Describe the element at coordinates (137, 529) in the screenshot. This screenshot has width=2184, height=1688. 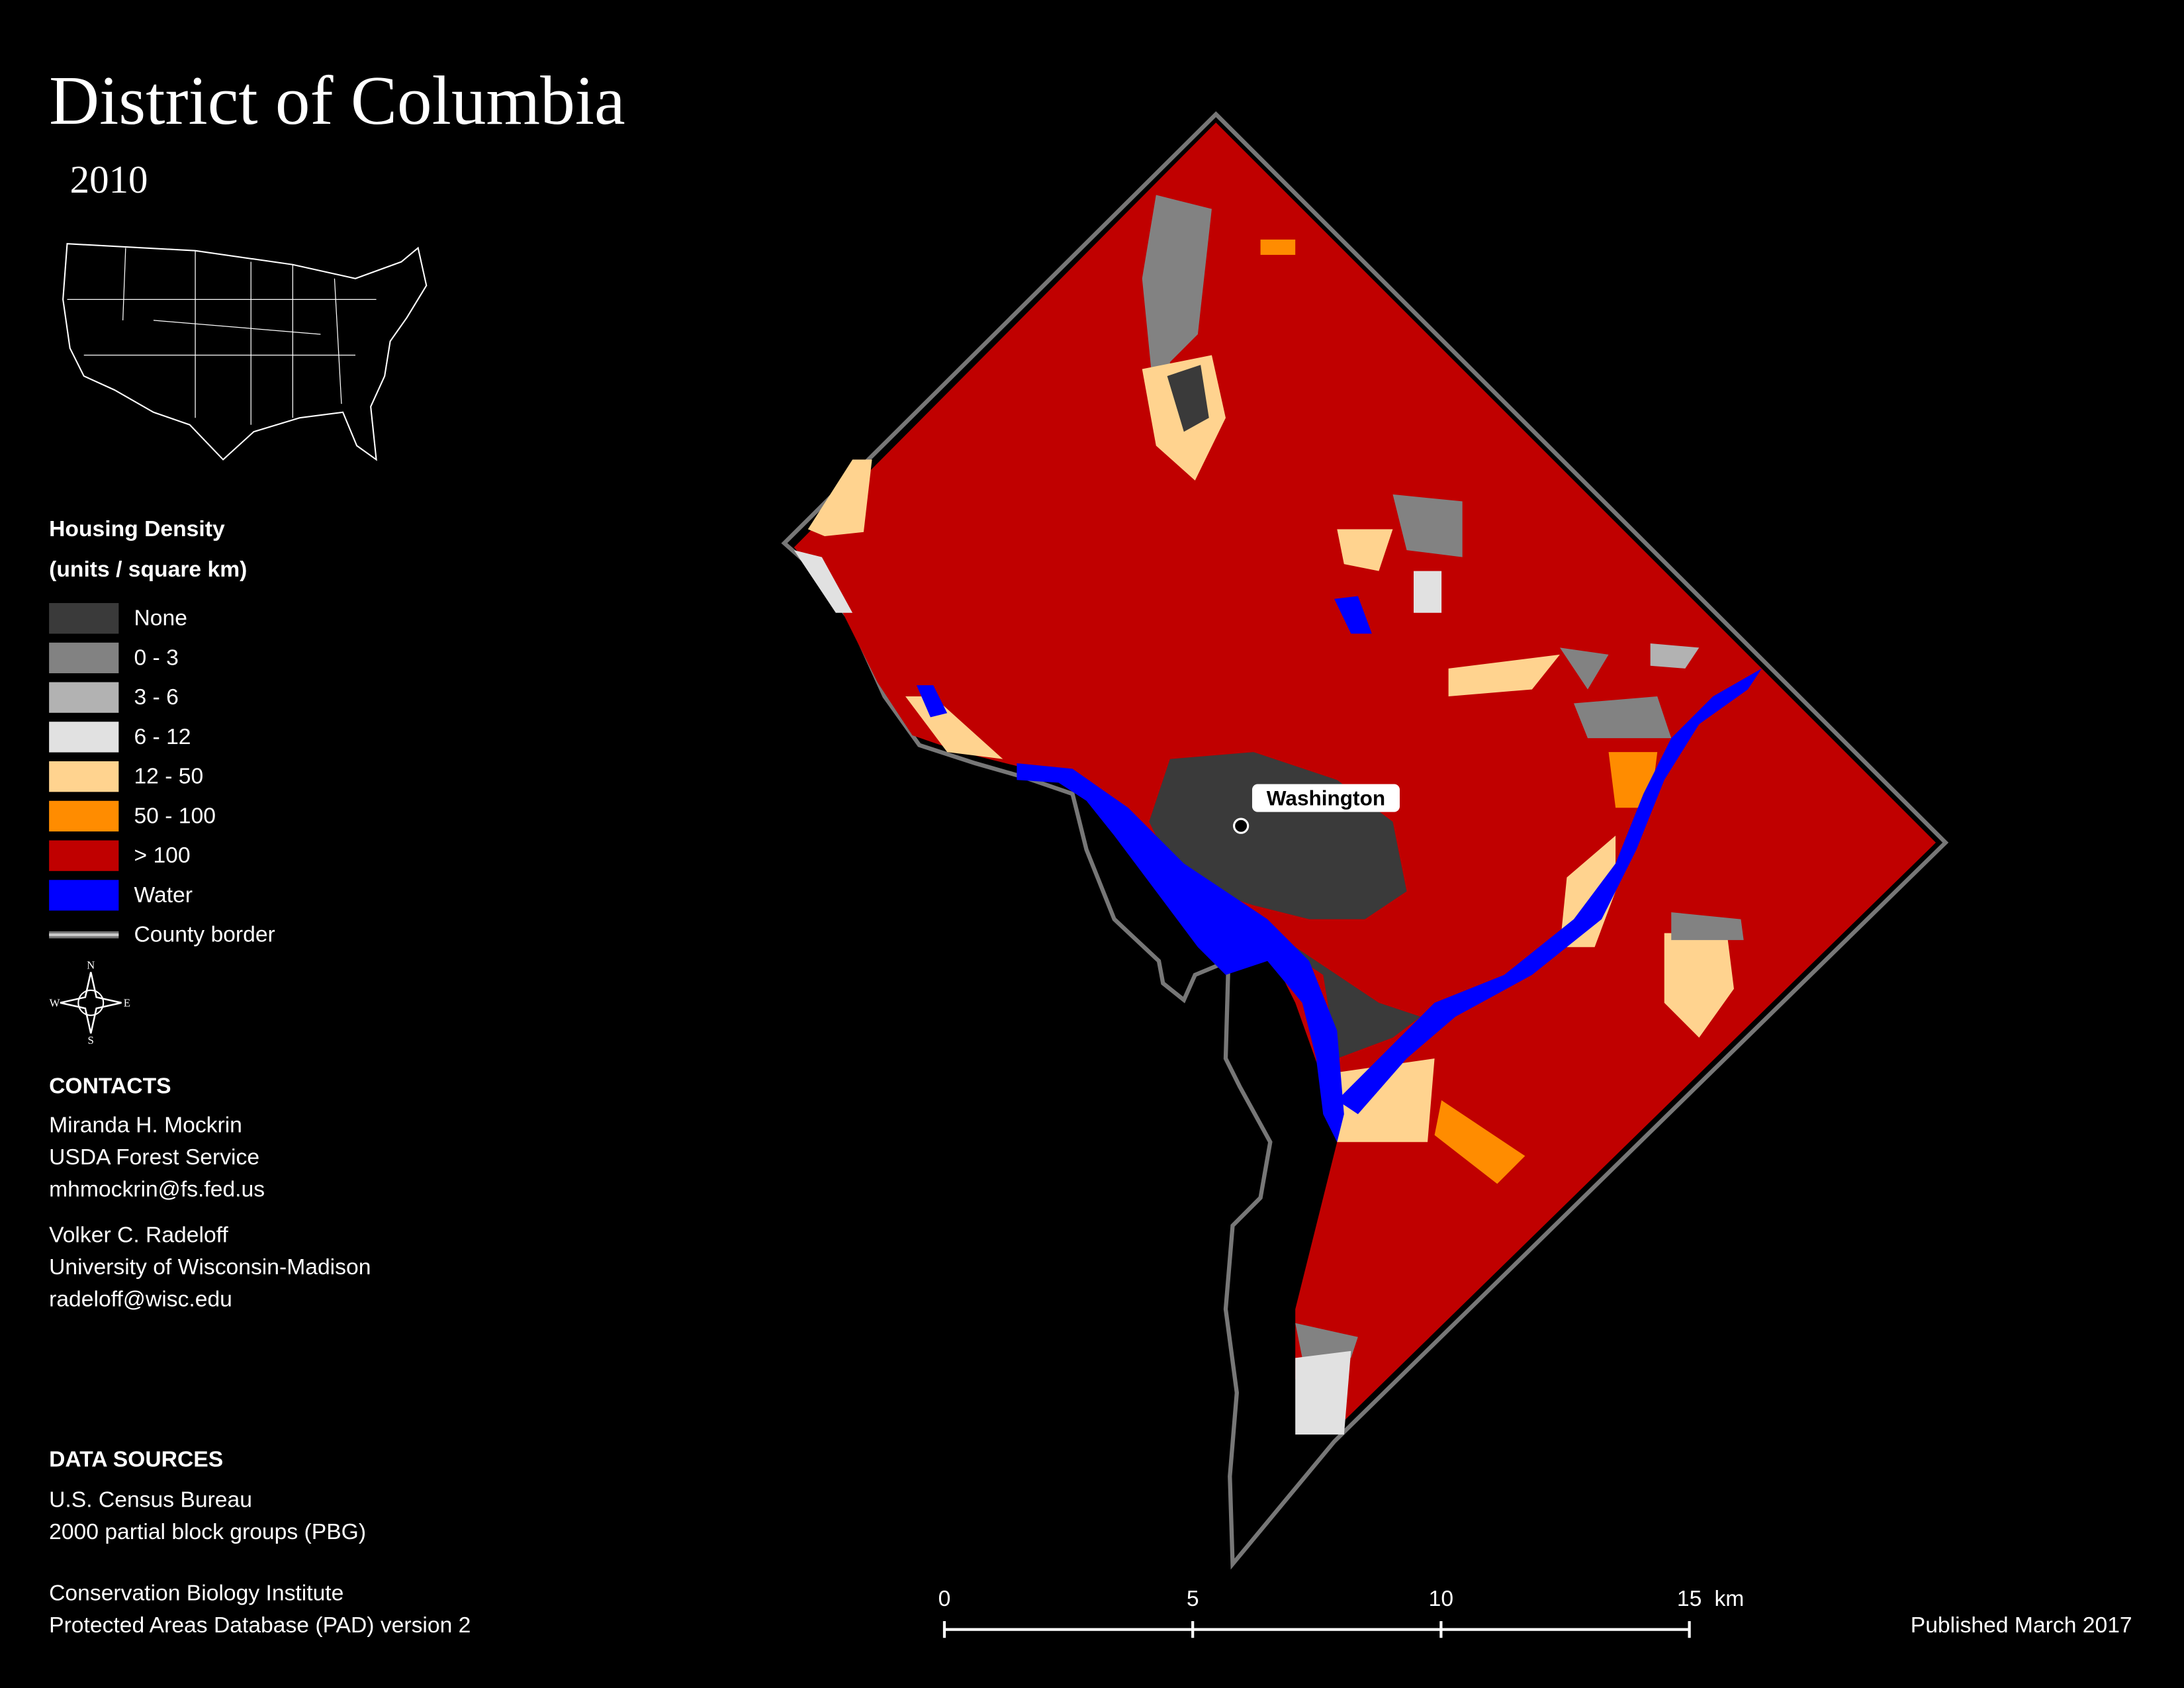
I see `legend-title: Housing Density` at that location.